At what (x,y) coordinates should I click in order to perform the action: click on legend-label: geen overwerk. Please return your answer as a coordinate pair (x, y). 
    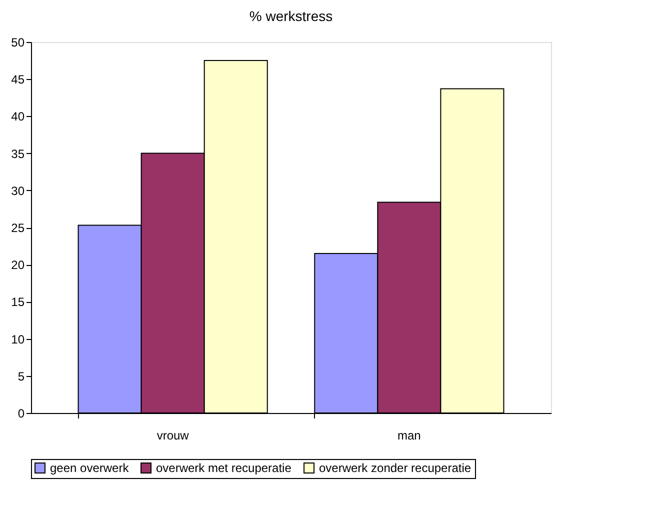
    Looking at the image, I should click on (90, 468).